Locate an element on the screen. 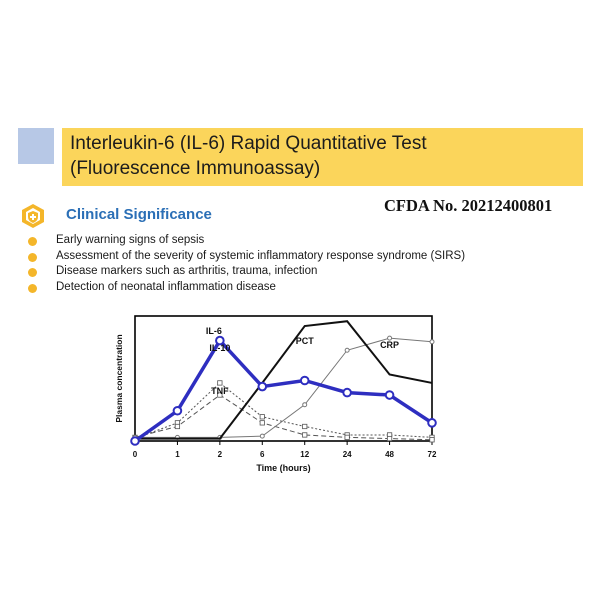  x-tick-label: 24 is located at coordinates (347, 454).